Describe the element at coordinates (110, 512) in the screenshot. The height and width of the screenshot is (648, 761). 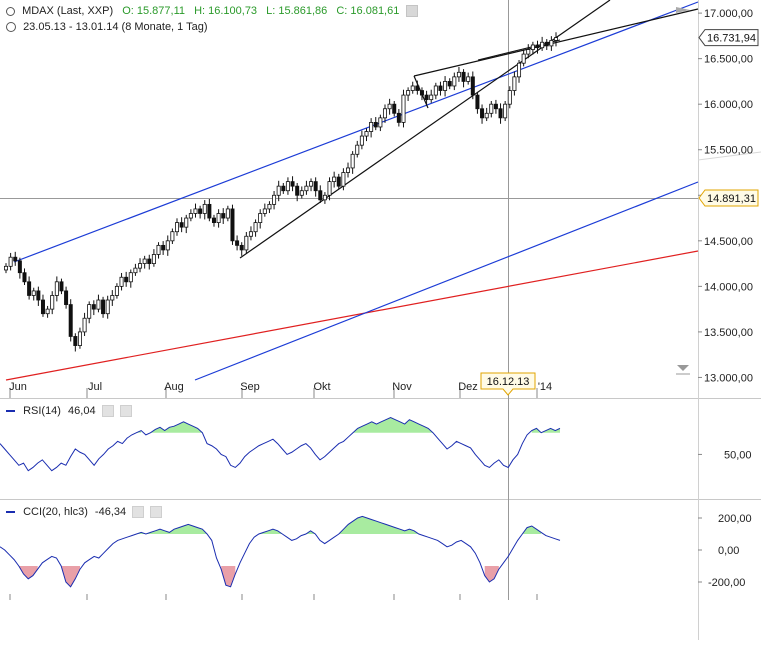
I see `cci-value: -46,34` at that location.